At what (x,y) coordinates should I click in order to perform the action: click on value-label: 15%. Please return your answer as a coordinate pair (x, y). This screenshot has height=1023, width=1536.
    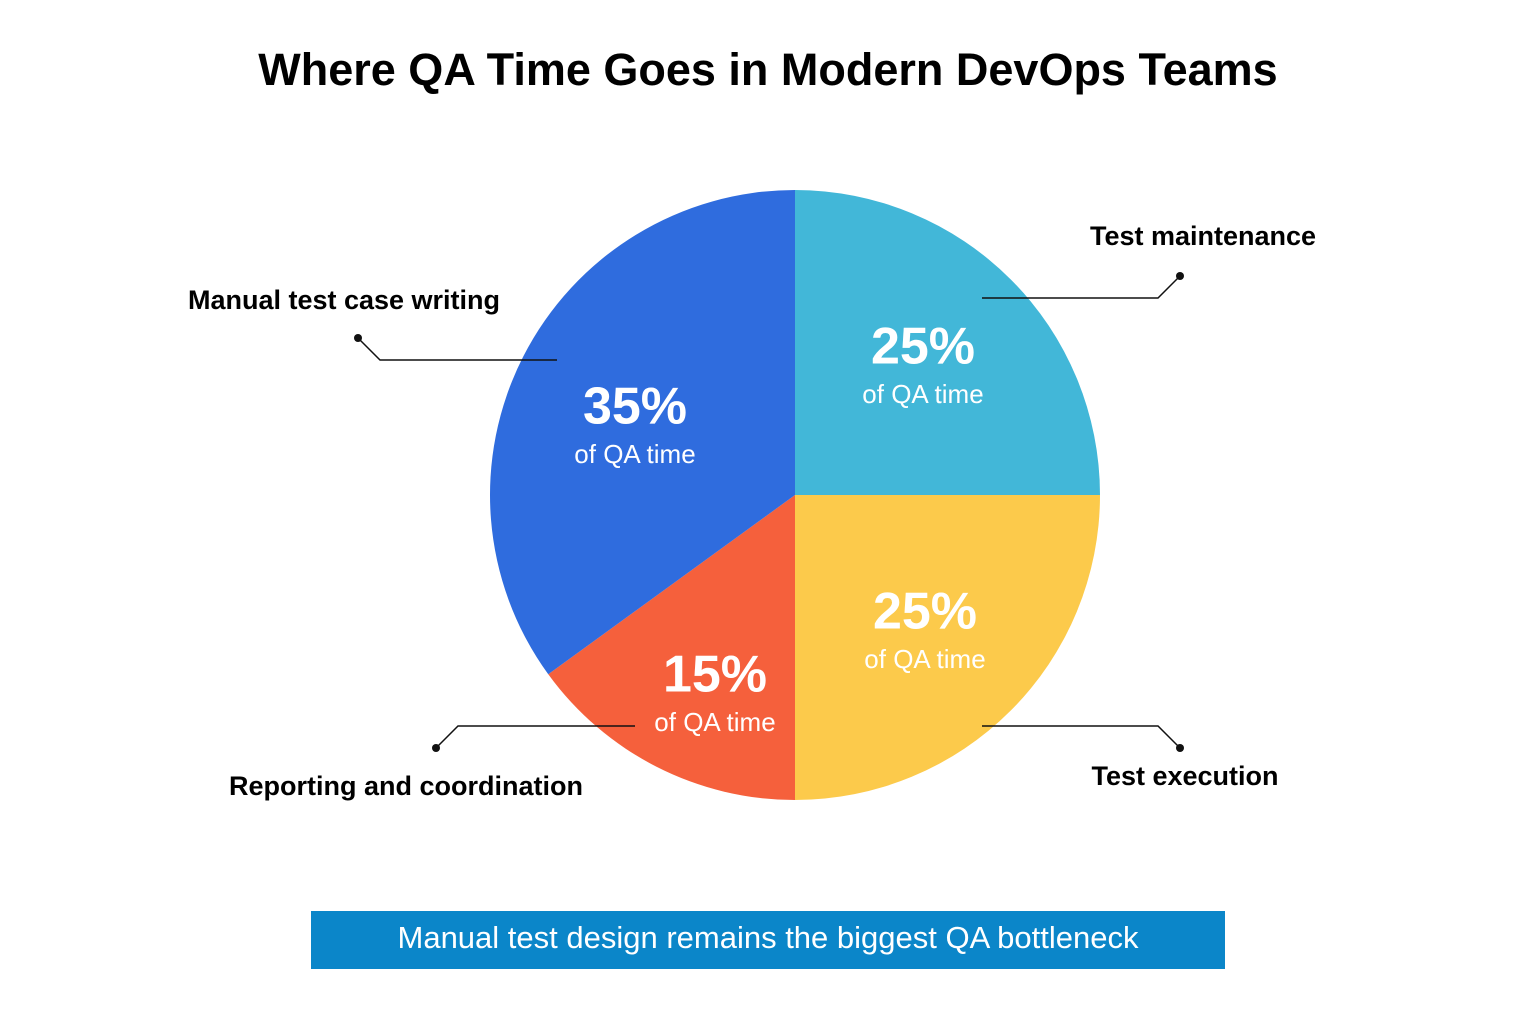
    Looking at the image, I should click on (715, 675).